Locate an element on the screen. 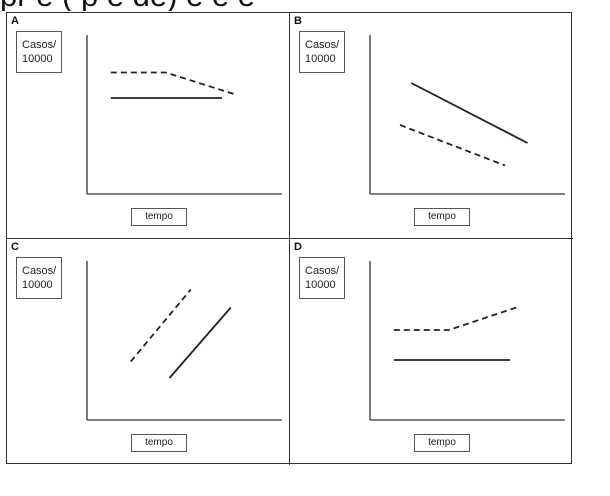 Image resolution: width=610 pixels, height=496 pixels. cut-off-header-text: pr e ( p e de) e e e is located at coordinates (305, 5).